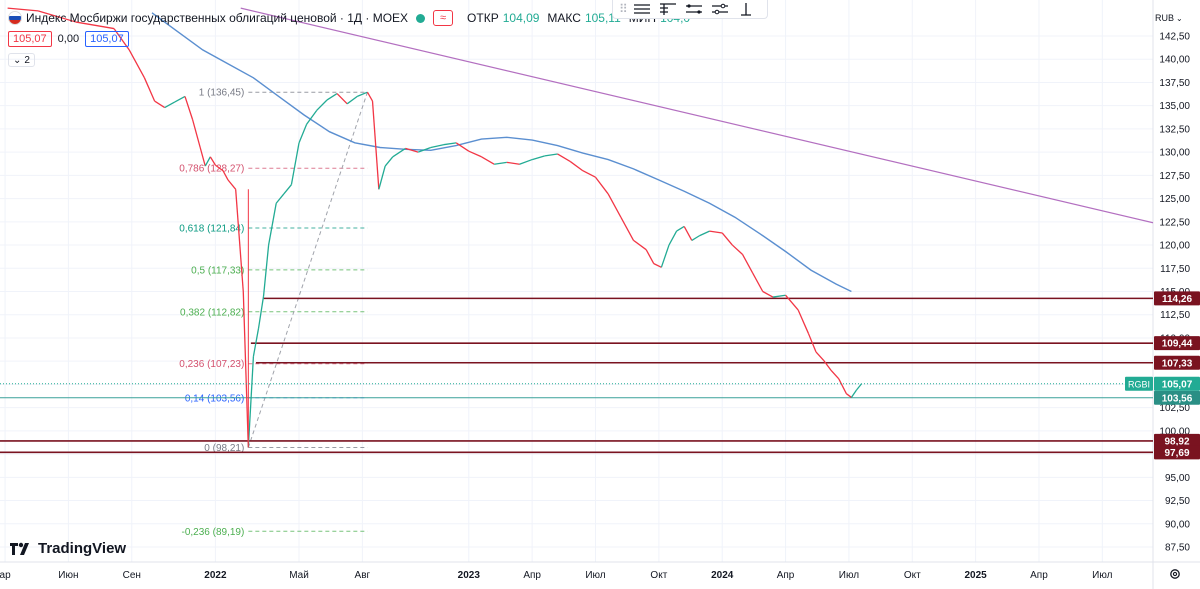 The height and width of the screenshot is (589, 1200). I want to click on fib-level-label: 0,786 (128,27), so click(211, 169).